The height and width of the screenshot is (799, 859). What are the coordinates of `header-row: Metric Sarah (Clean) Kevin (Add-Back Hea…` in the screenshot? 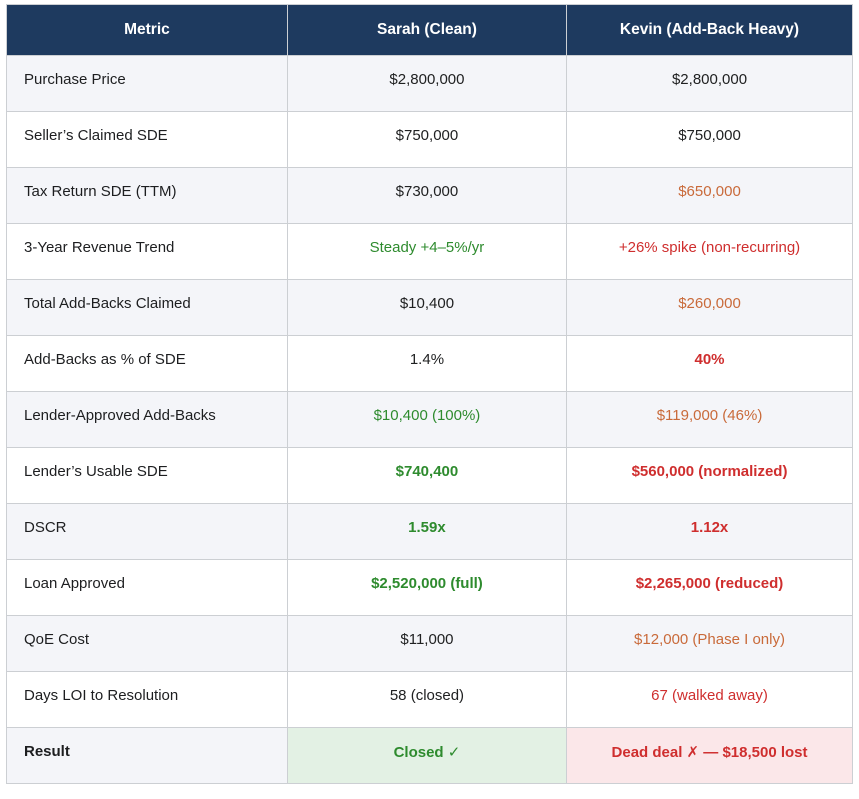 It's located at (429, 30).